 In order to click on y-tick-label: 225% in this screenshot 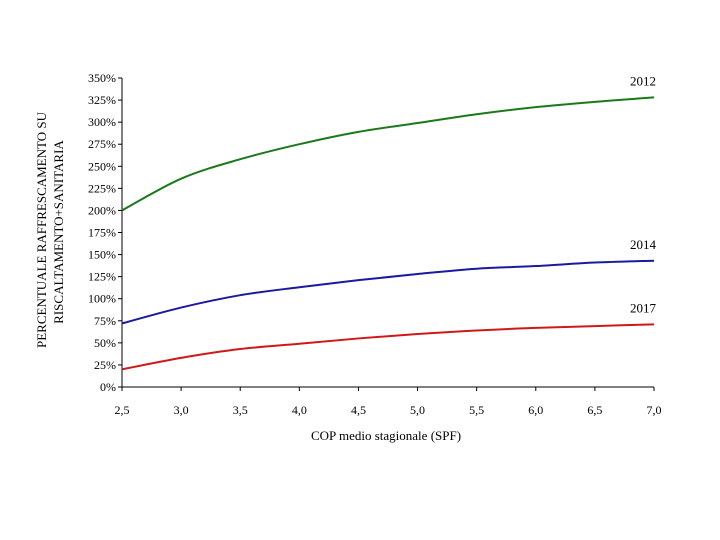, I will do `click(102, 188)`.